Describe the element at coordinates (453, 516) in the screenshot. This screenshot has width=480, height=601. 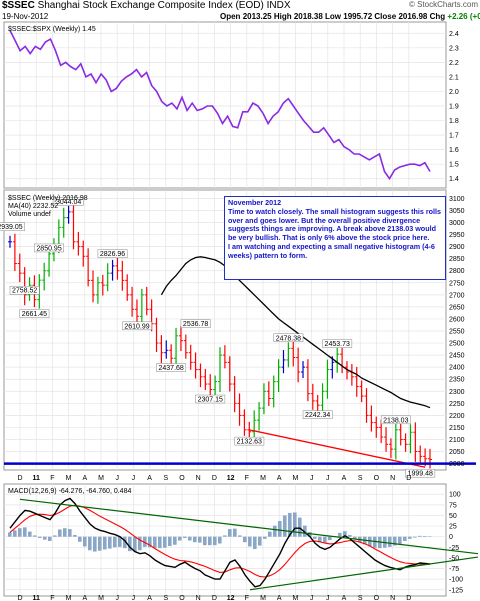
I see `macd-y-tick-label: 50` at that location.